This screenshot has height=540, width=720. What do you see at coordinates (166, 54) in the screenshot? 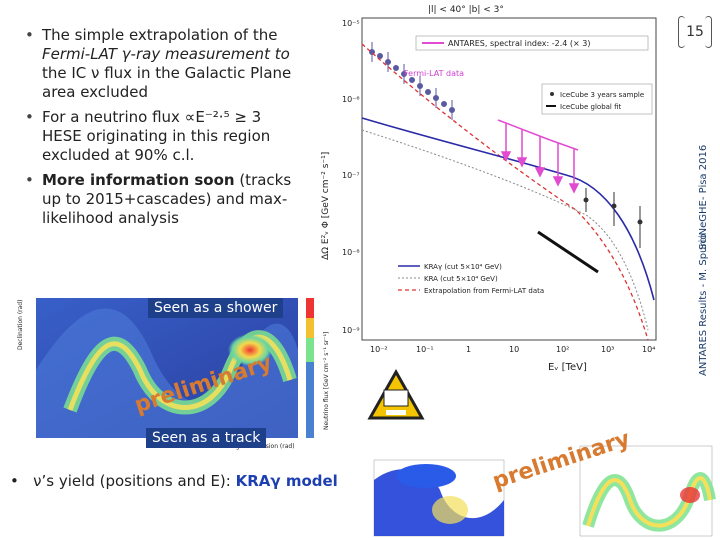
I see `bullet-line: Fermi-LAT γ-ray measurement to` at bounding box center [166, 54].